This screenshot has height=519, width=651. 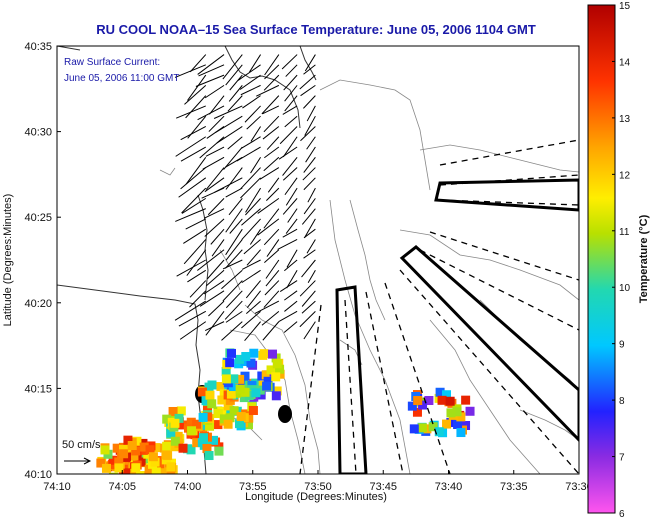 What do you see at coordinates (38, 218) in the screenshot?
I see `y-tick-label: 40:25` at bounding box center [38, 218].